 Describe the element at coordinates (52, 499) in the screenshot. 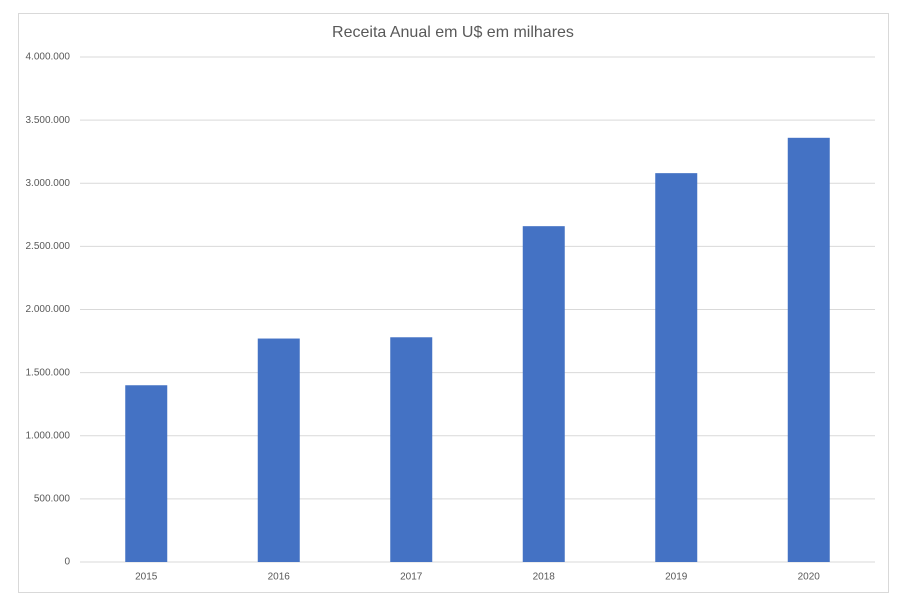

I see `y-tick-label: 500.000` at that location.